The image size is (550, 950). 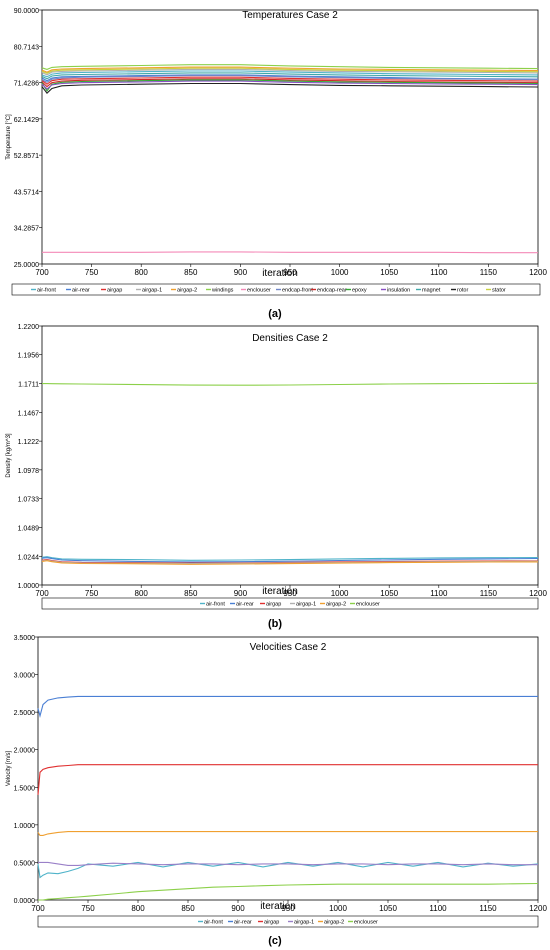 I want to click on legend-entry: insulation, so click(x=398, y=291).